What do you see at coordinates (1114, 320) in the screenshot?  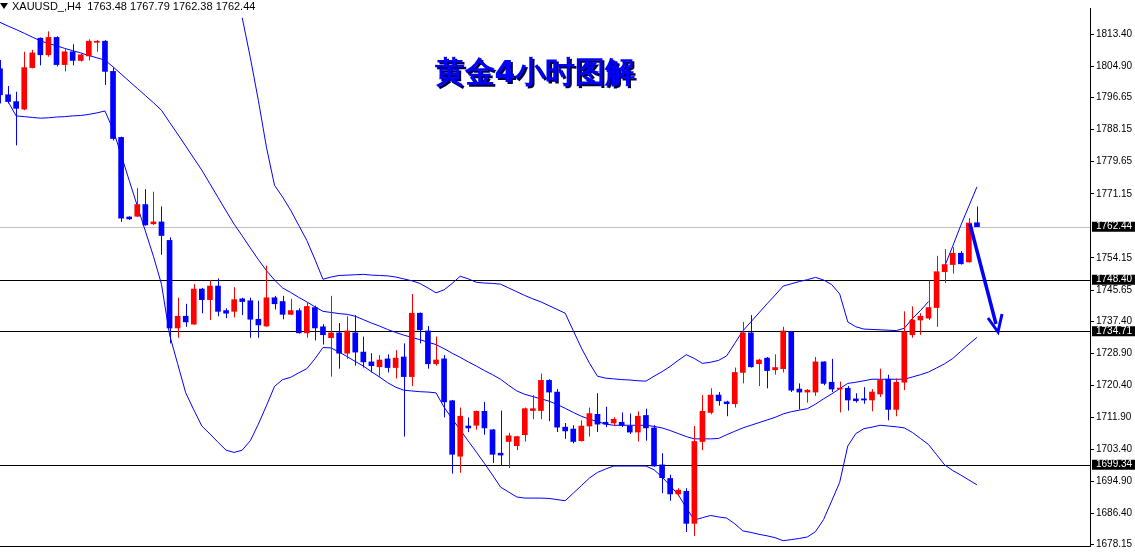 I see `y-tick-label: 1737.40` at bounding box center [1114, 320].